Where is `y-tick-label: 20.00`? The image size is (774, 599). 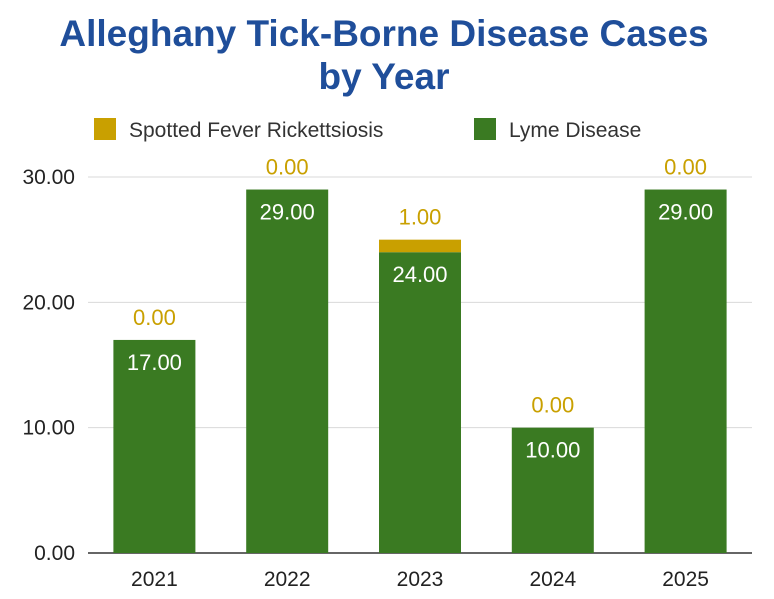
y-tick-label: 20.00 is located at coordinates (48, 302).